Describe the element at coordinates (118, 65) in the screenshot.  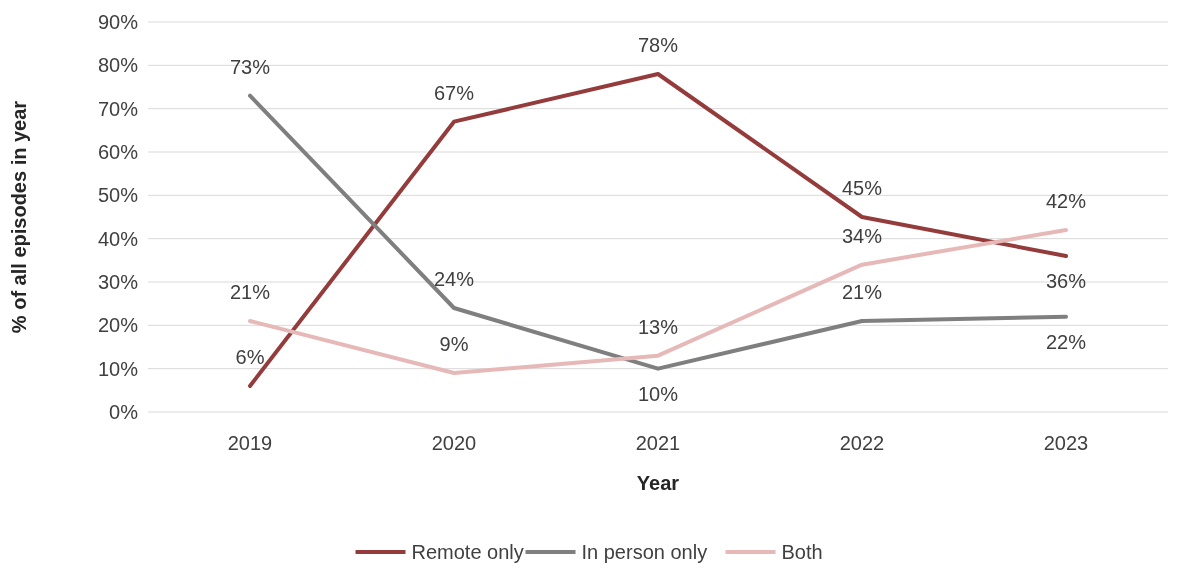
I see `y-tick-label: 80%` at that location.